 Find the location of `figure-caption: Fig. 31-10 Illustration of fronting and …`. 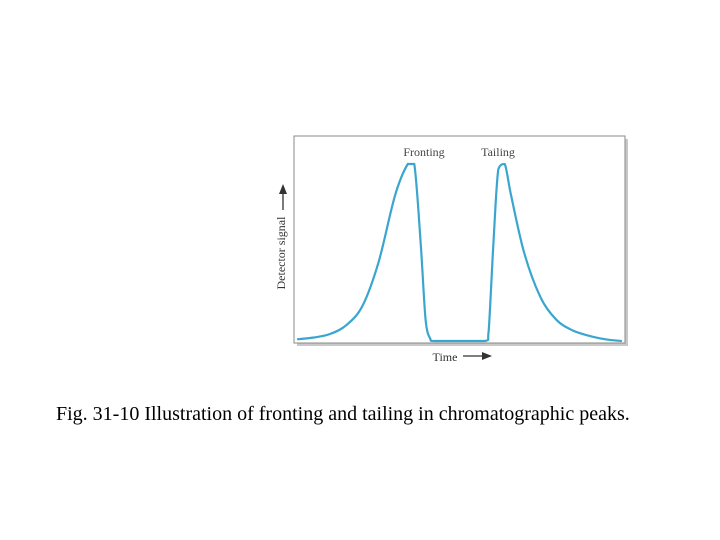

figure-caption: Fig. 31-10 Illustration of fronting and … is located at coordinates (343, 414).